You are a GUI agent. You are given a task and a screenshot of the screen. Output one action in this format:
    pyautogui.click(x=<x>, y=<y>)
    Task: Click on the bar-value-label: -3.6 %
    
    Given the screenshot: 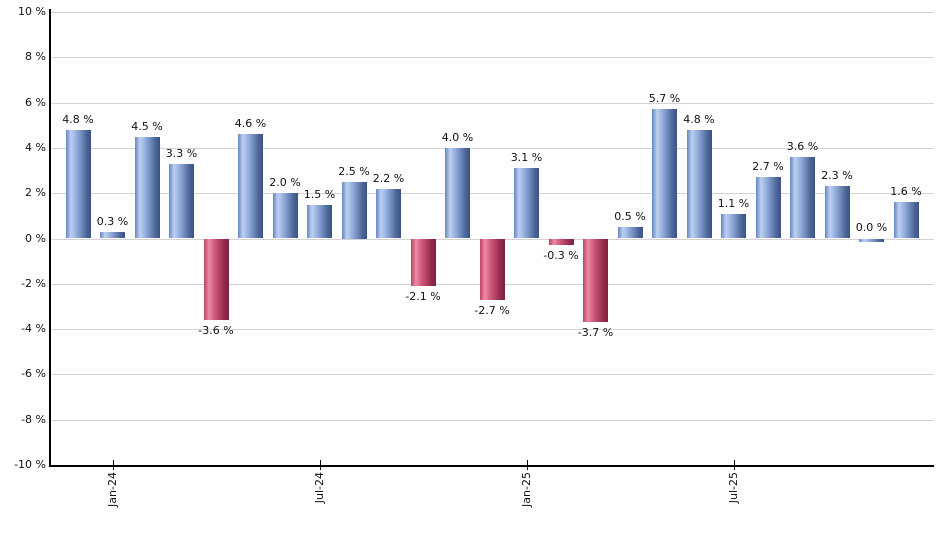 What is the action you would take?
    pyautogui.click(x=216, y=331)
    